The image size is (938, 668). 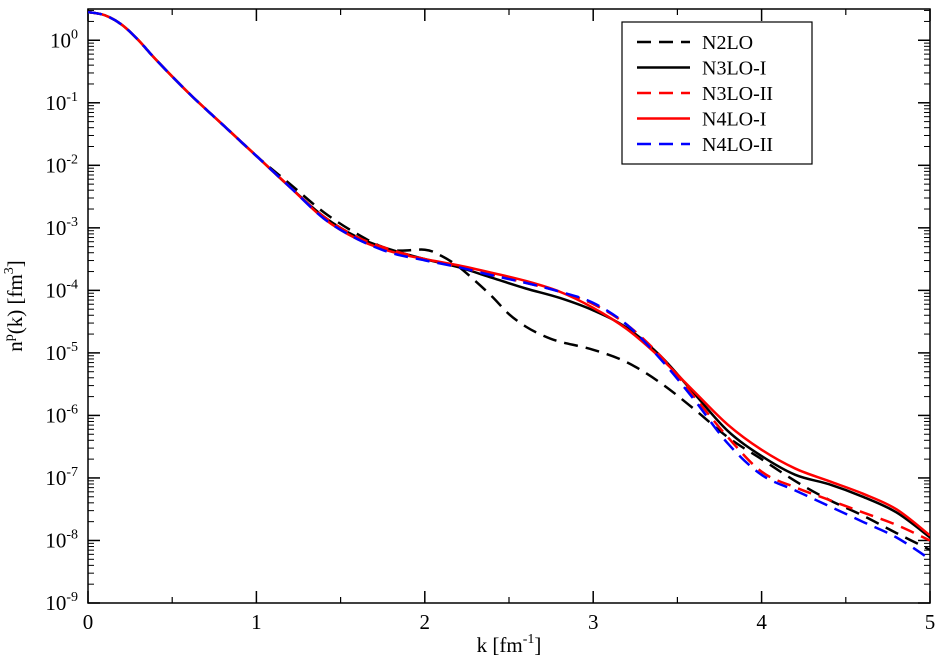 I want to click on y-axis-title: np(k) [fm3], so click(x=14, y=306).